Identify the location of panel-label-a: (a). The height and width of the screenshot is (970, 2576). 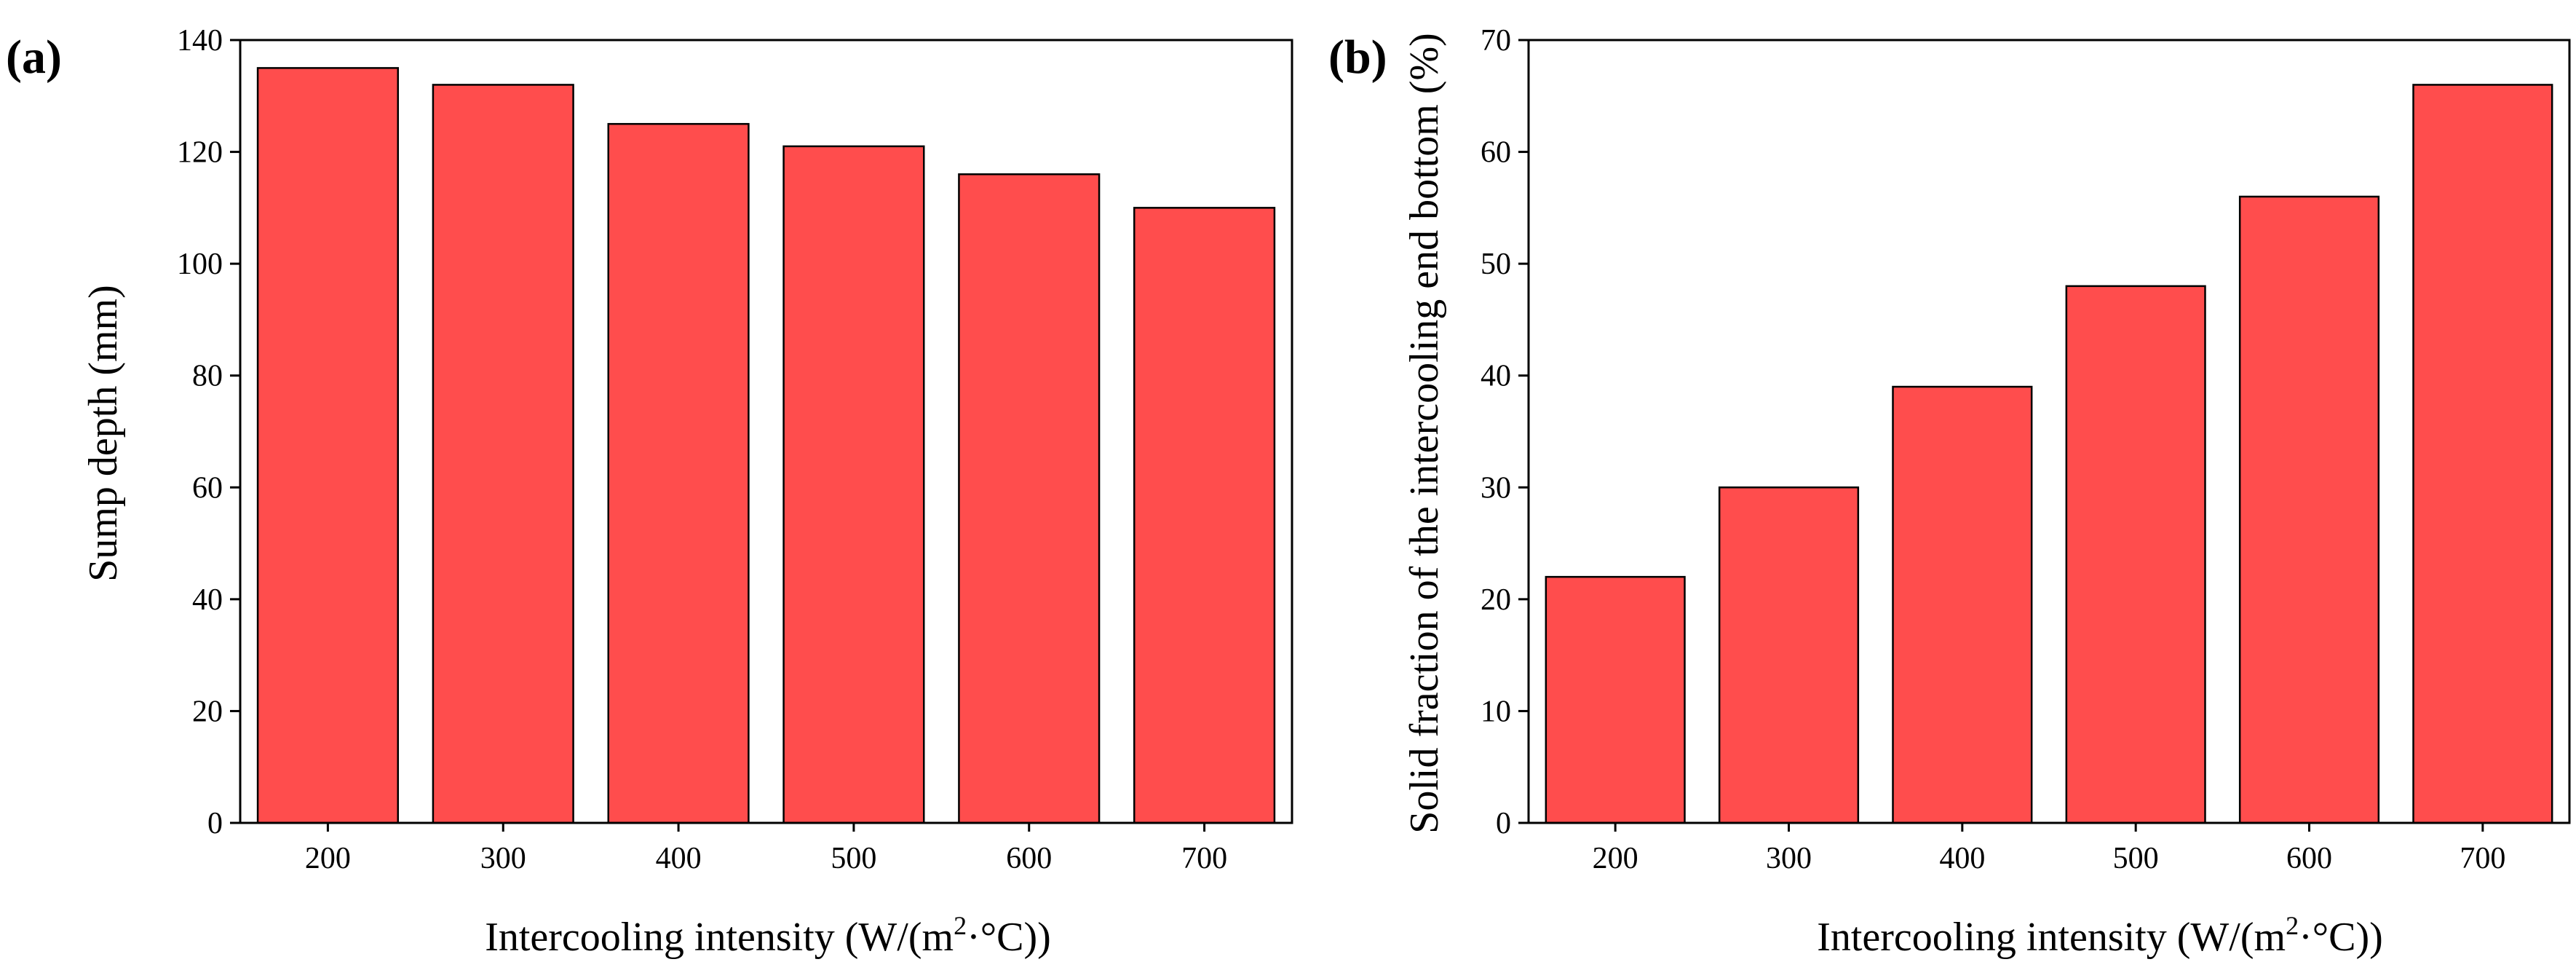
(34, 57).